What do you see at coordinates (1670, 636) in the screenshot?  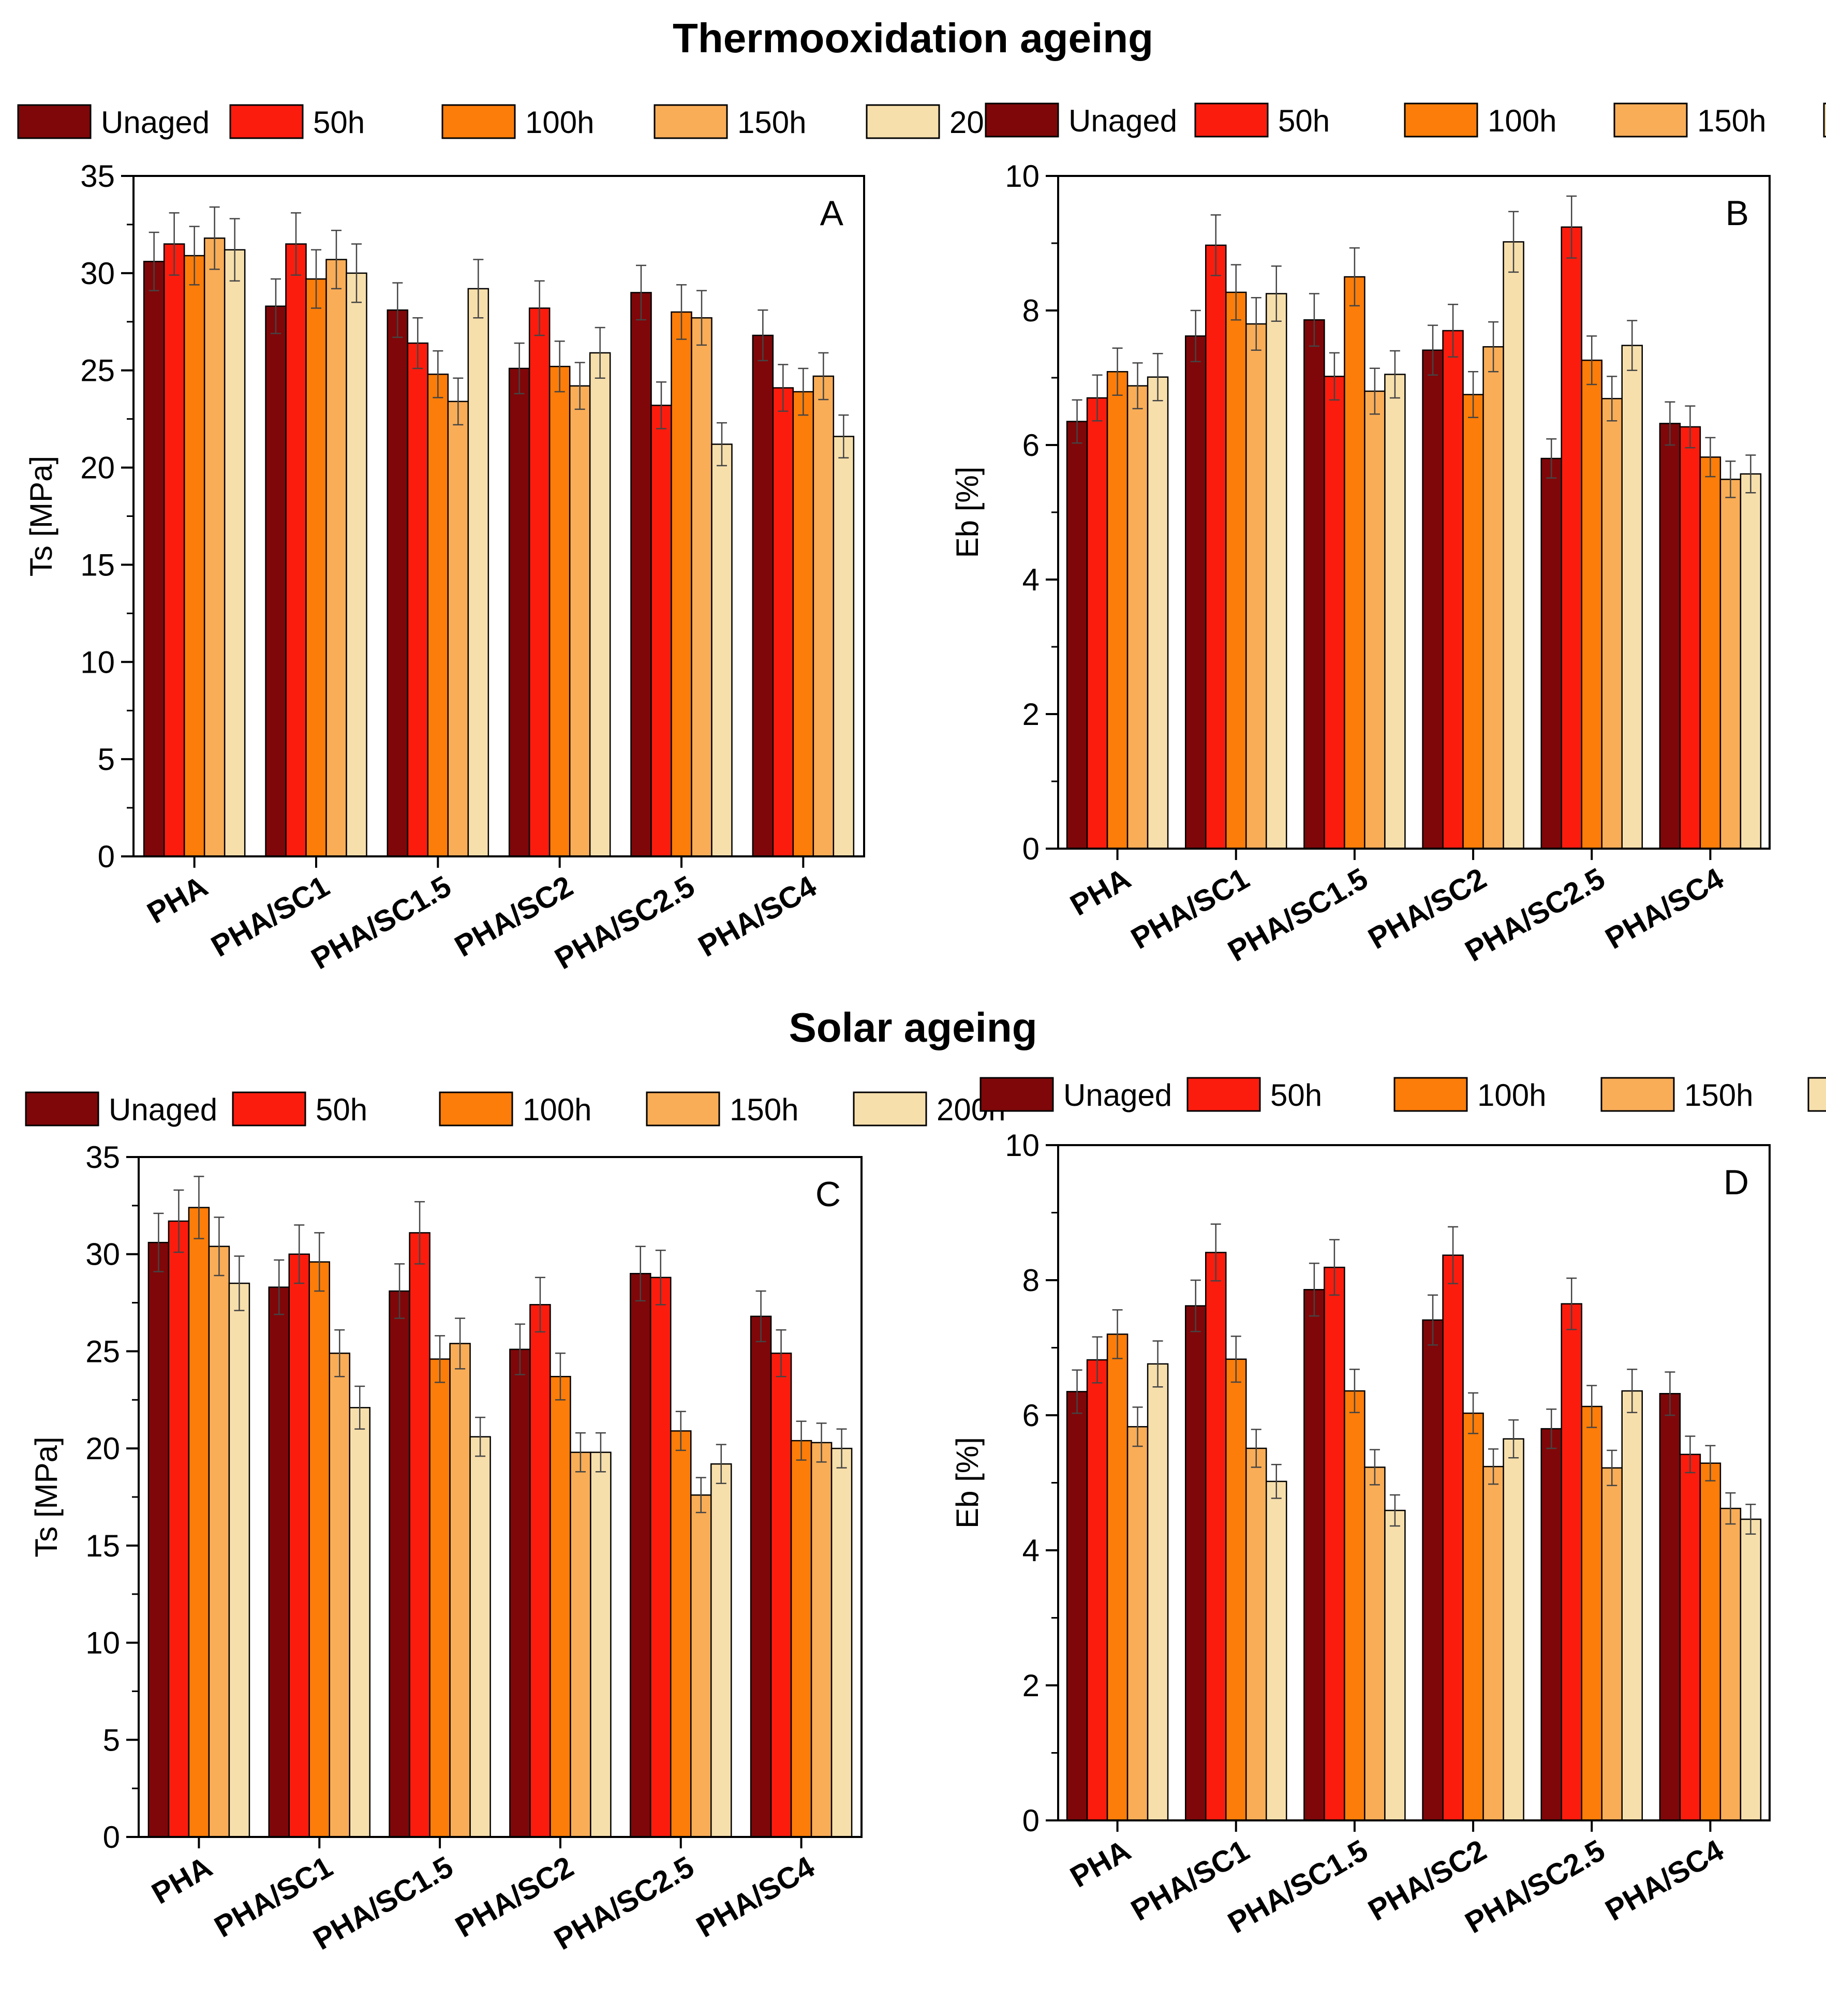 I see `bar-B-PHA/SC4-Unaged` at bounding box center [1670, 636].